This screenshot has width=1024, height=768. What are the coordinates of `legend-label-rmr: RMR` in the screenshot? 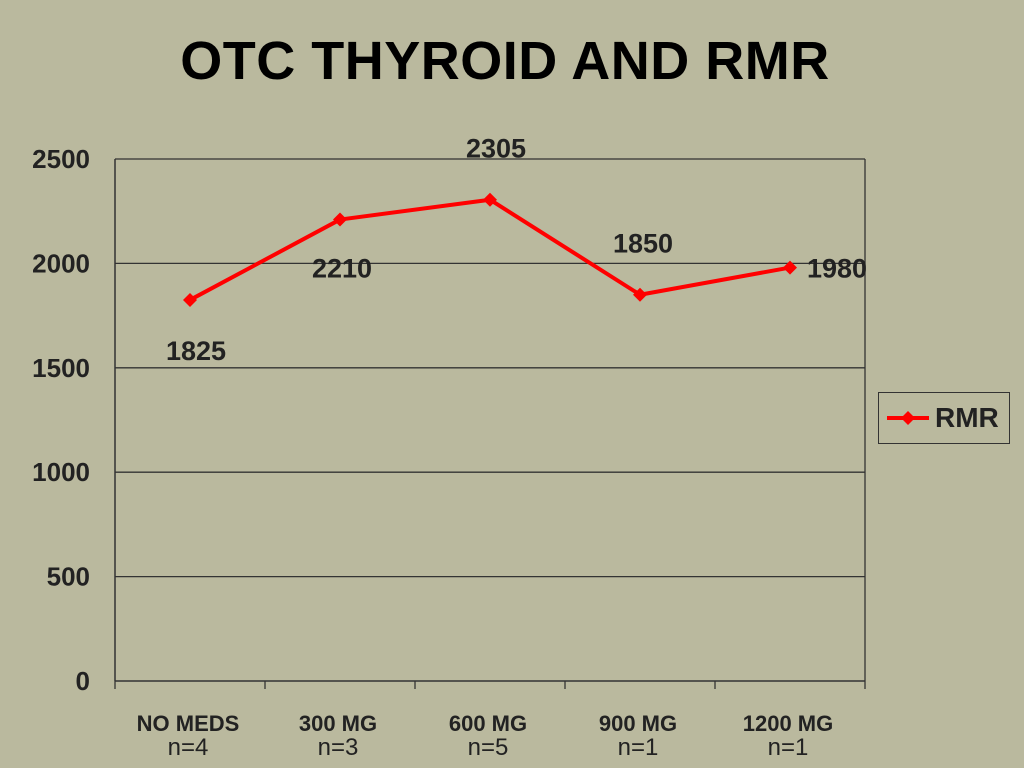 It's located at (967, 417).